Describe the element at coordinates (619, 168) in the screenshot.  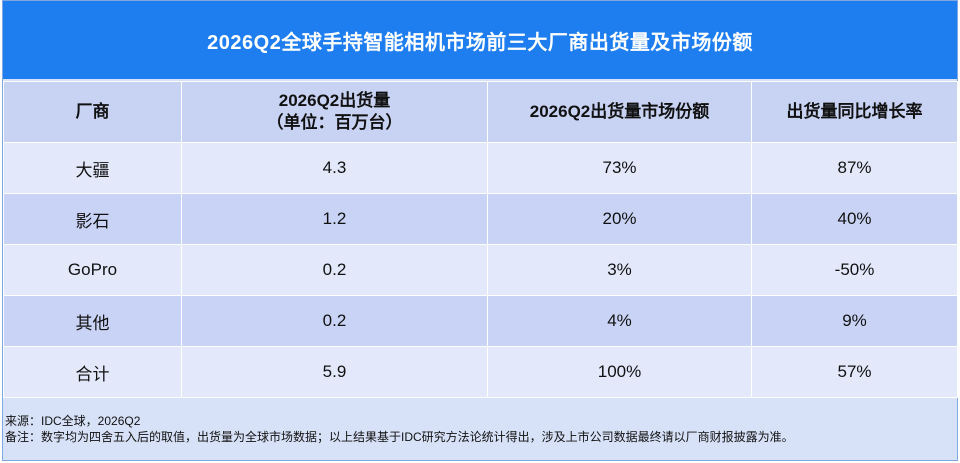
I see `cell-share: 73%` at that location.